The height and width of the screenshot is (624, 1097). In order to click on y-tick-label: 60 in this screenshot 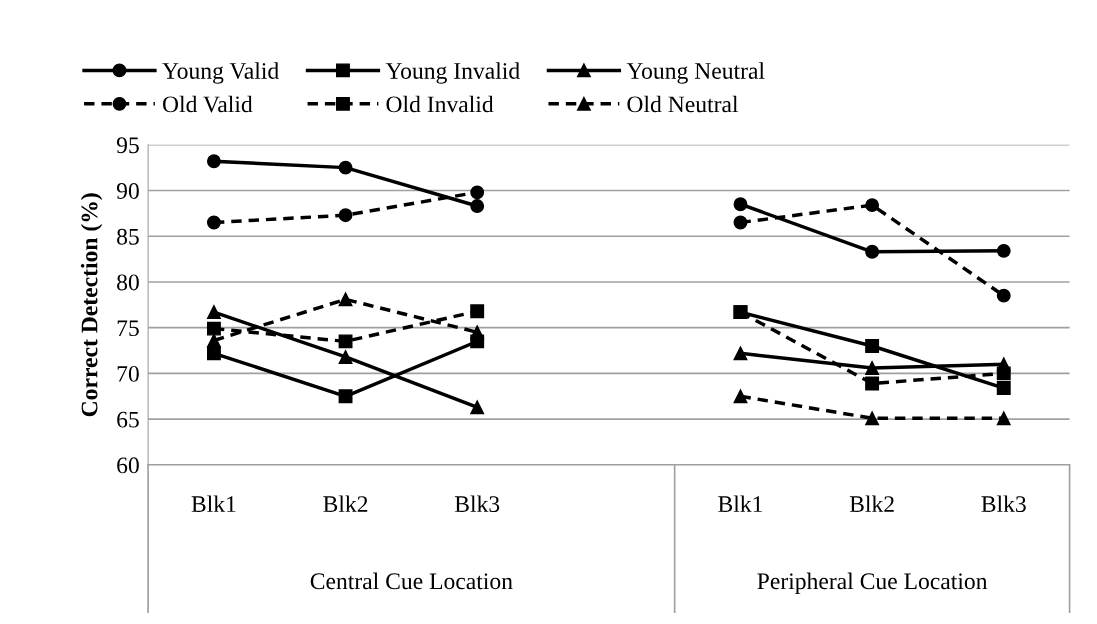, I will do `click(128, 465)`.